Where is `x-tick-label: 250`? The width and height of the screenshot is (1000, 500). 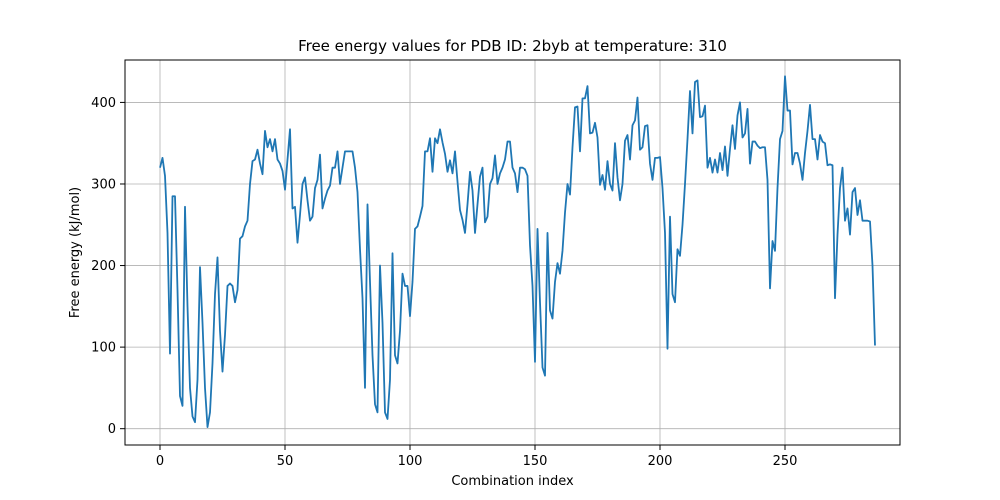
x-tick-label: 250 is located at coordinates (785, 461).